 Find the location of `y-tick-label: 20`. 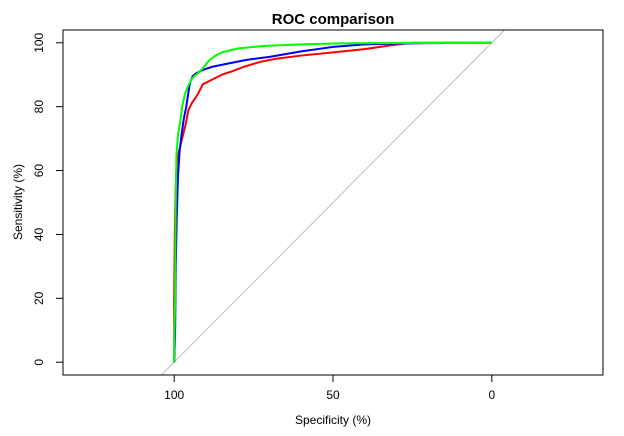

y-tick-label: 20 is located at coordinates (39, 298).